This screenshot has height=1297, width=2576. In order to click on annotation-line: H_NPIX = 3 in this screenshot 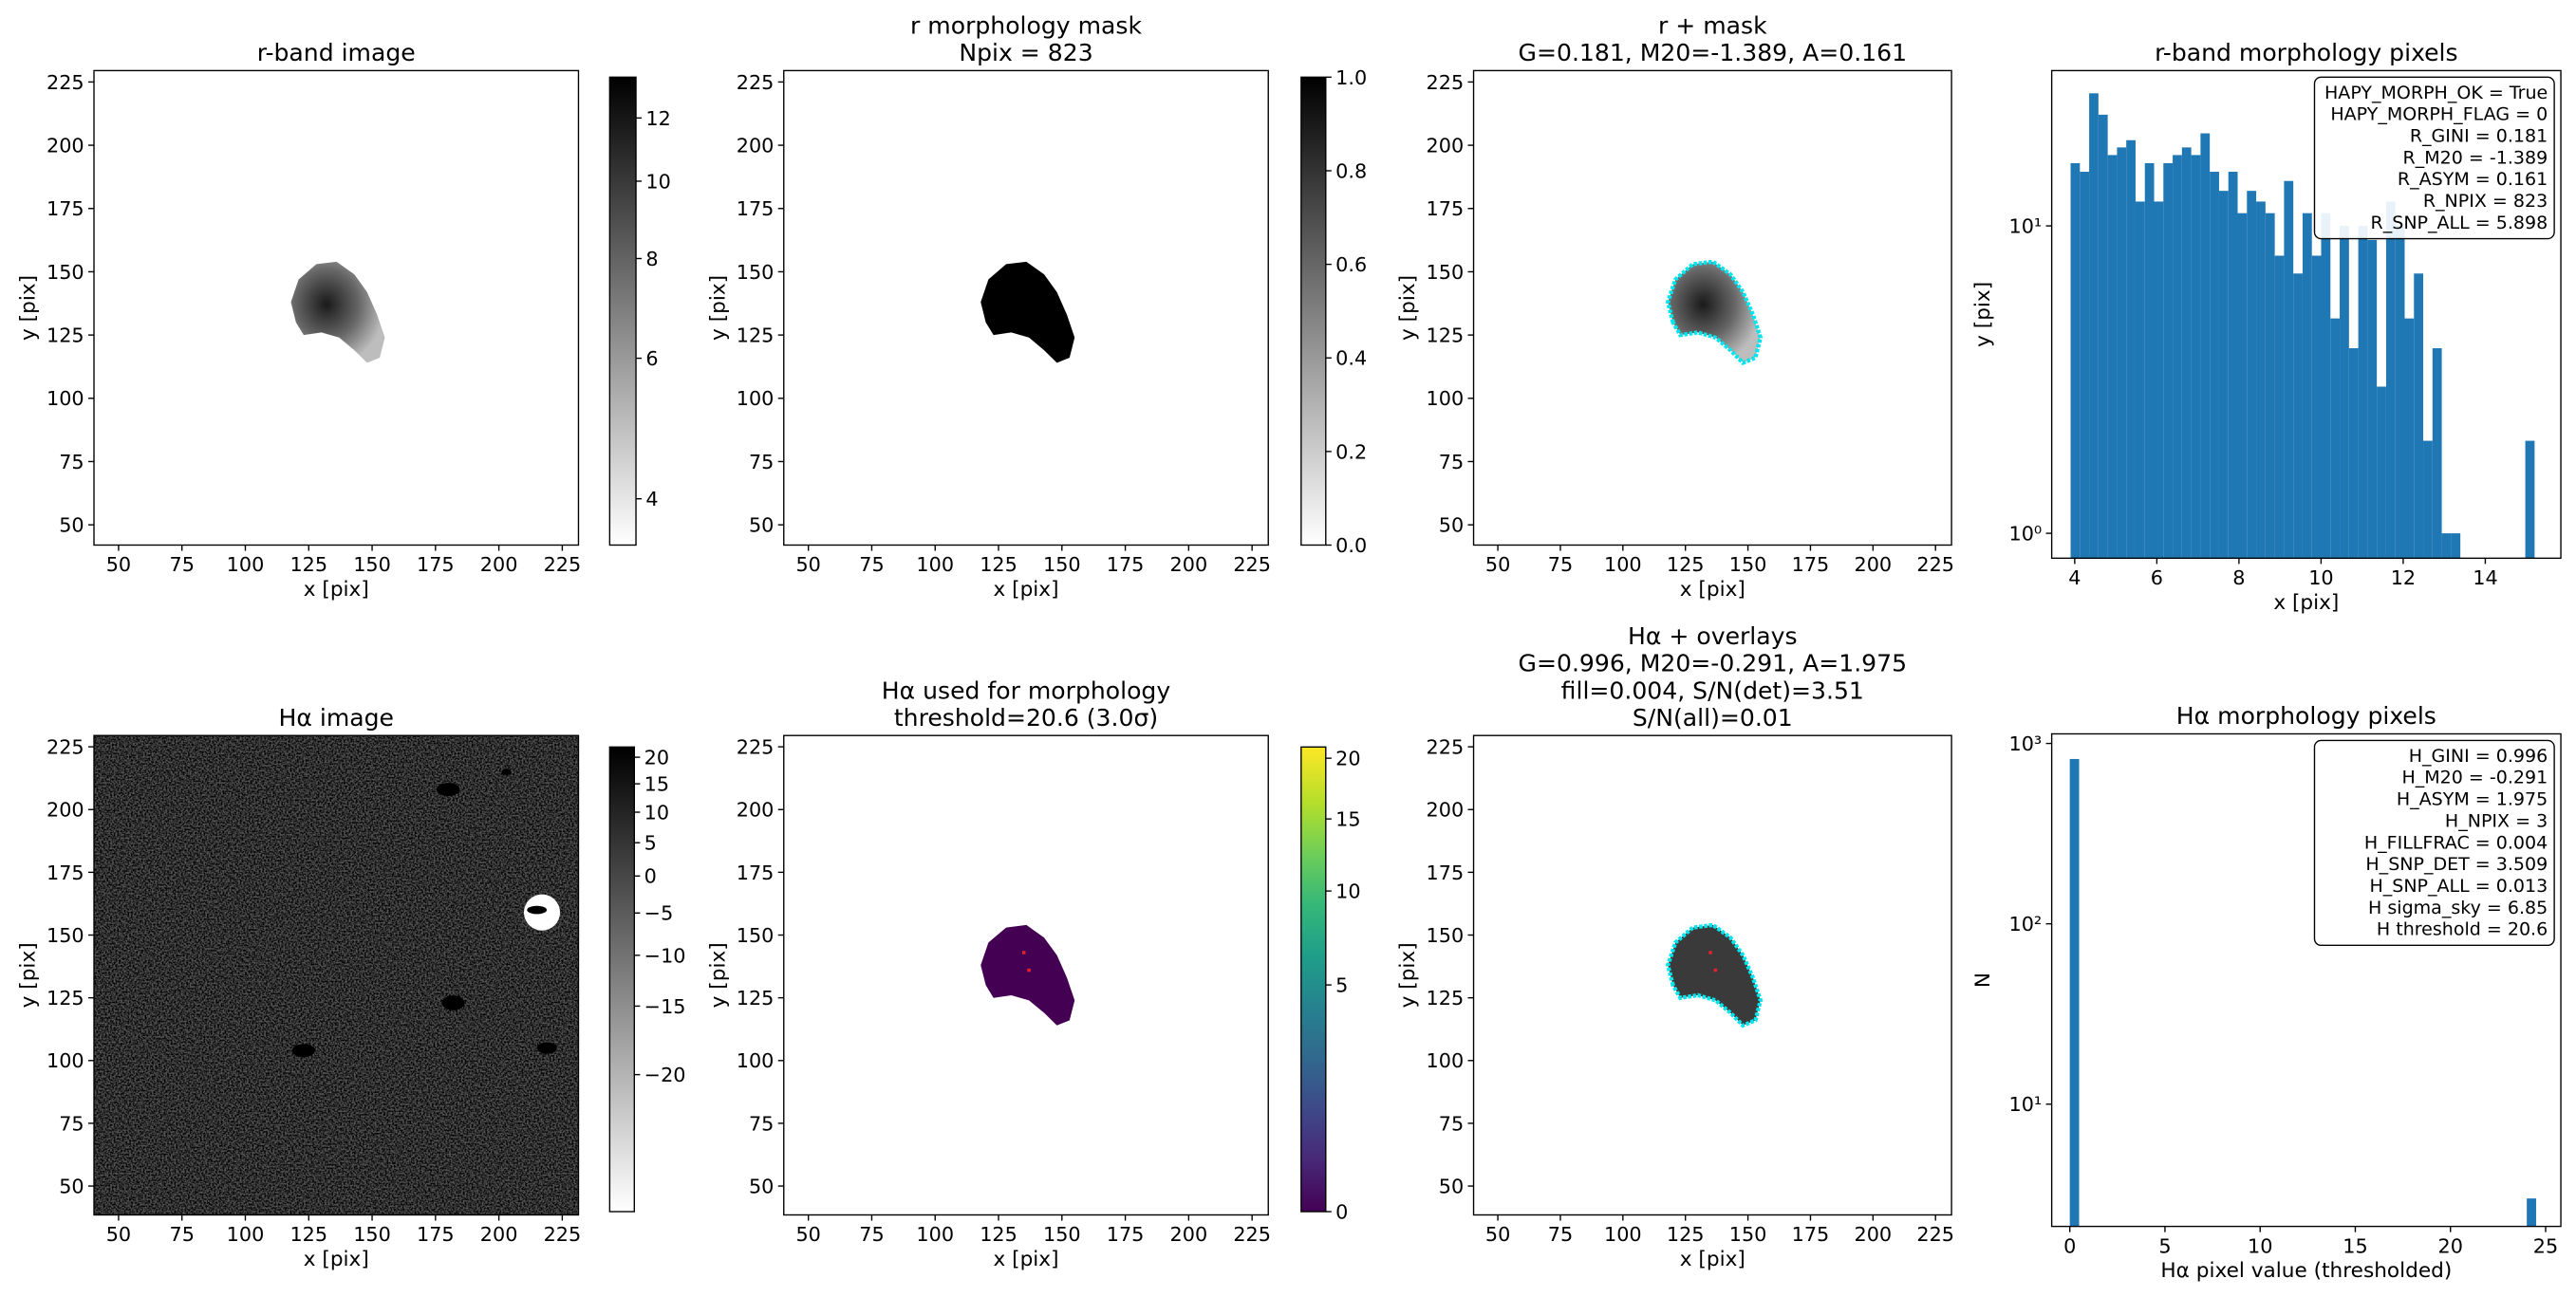, I will do `click(2496, 820)`.